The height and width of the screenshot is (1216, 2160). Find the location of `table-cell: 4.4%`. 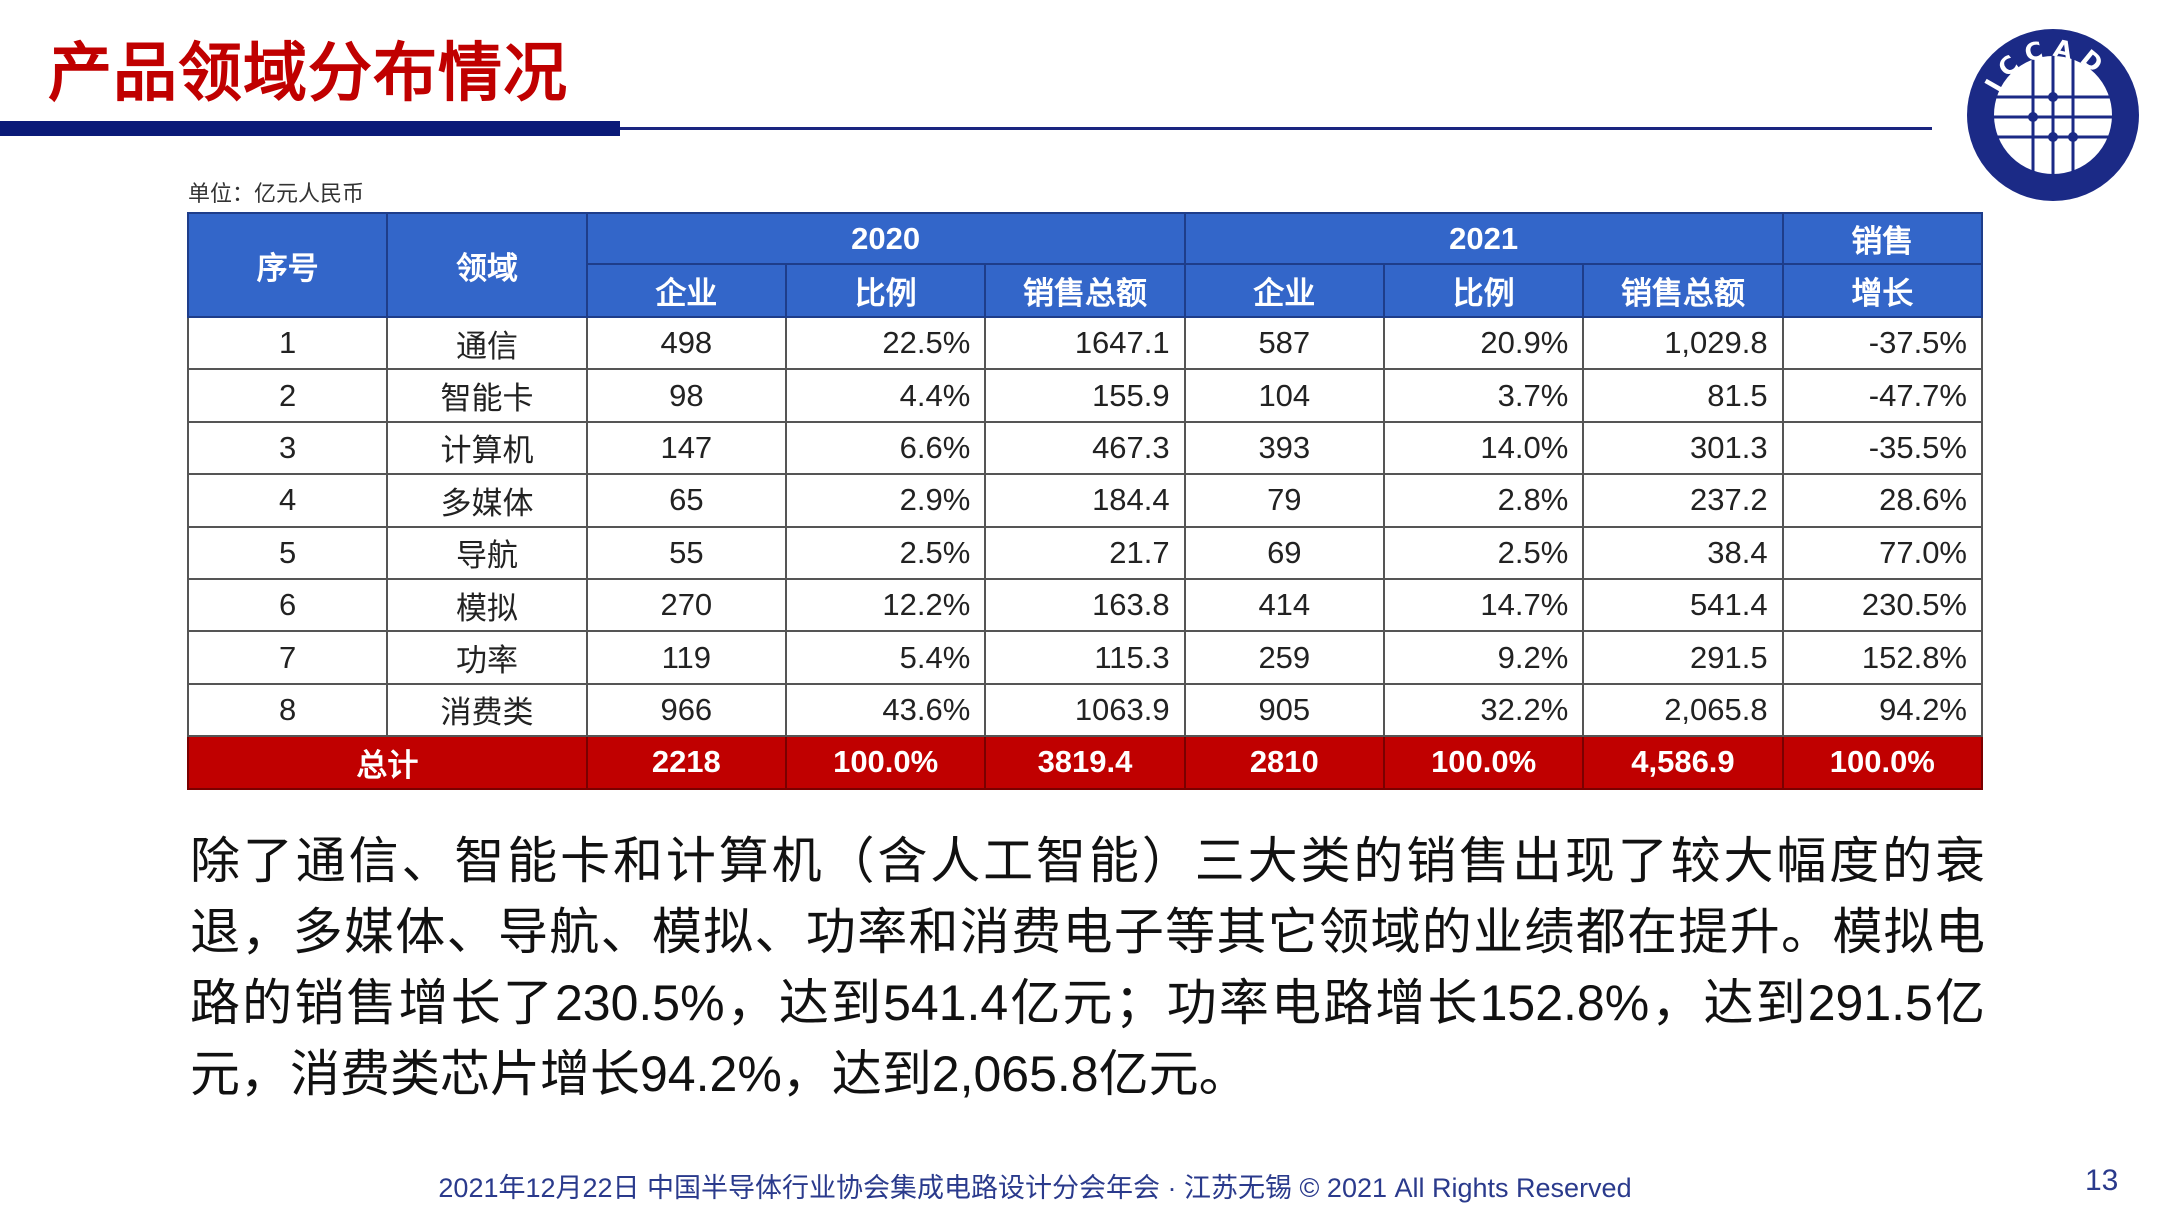

table-cell: 4.4% is located at coordinates (885, 395).